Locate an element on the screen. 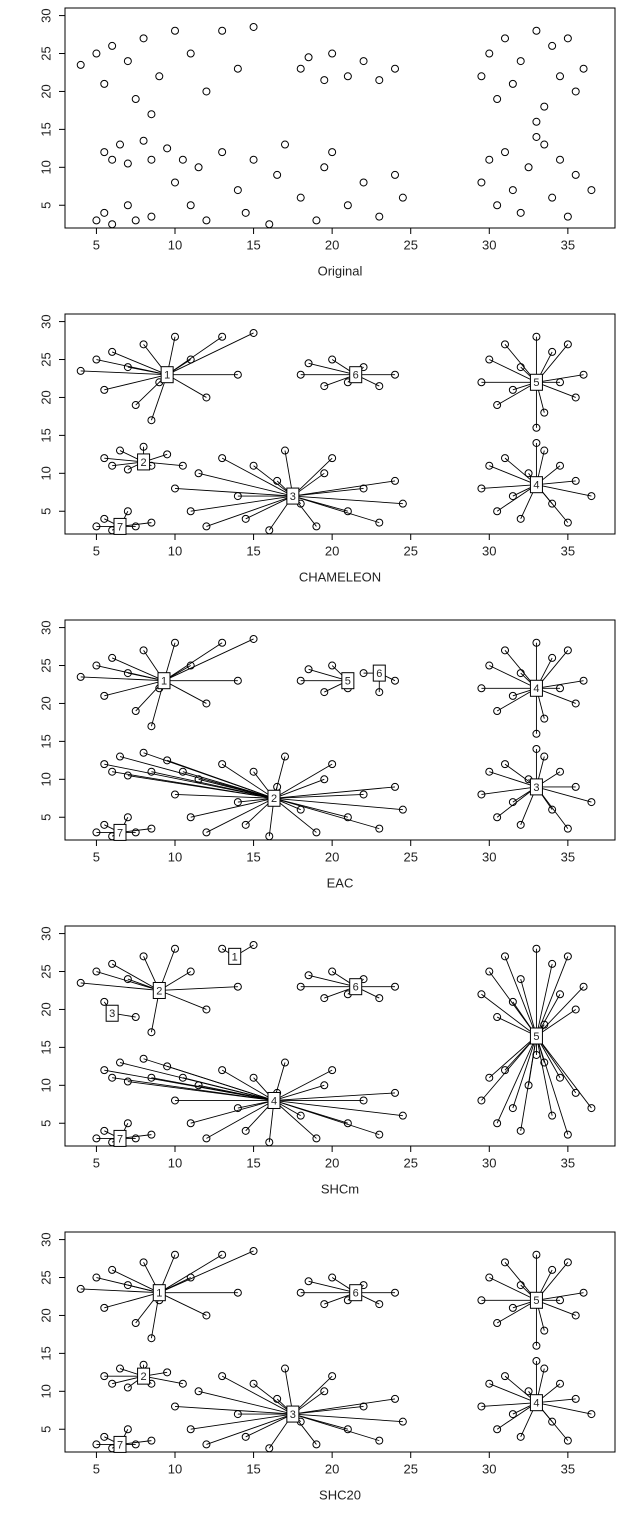  cluster-center: 1 is located at coordinates (164, 681).